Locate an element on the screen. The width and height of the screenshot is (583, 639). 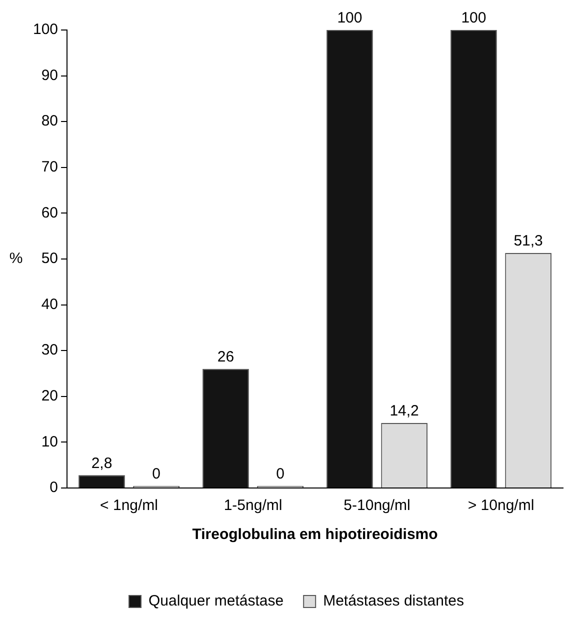
y-tick-label: 10 is located at coordinates (49, 441).